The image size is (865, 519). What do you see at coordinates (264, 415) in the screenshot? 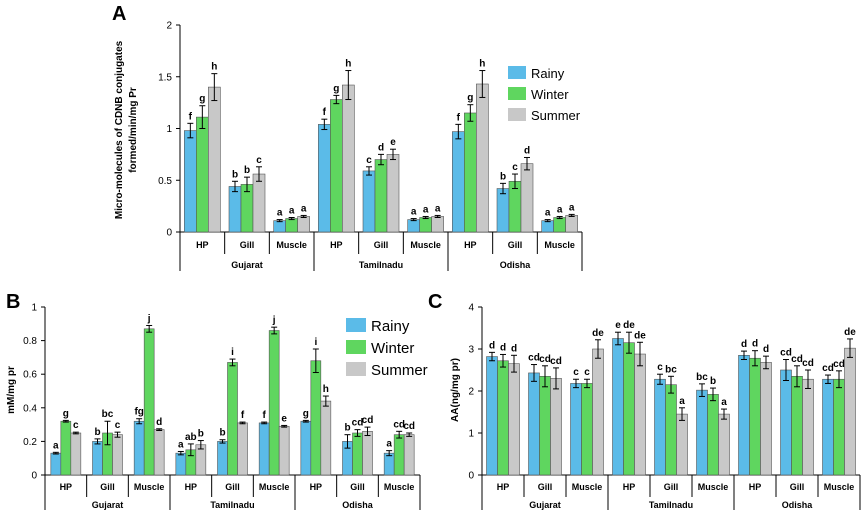
I see `significance-letter: f` at bounding box center [264, 415].